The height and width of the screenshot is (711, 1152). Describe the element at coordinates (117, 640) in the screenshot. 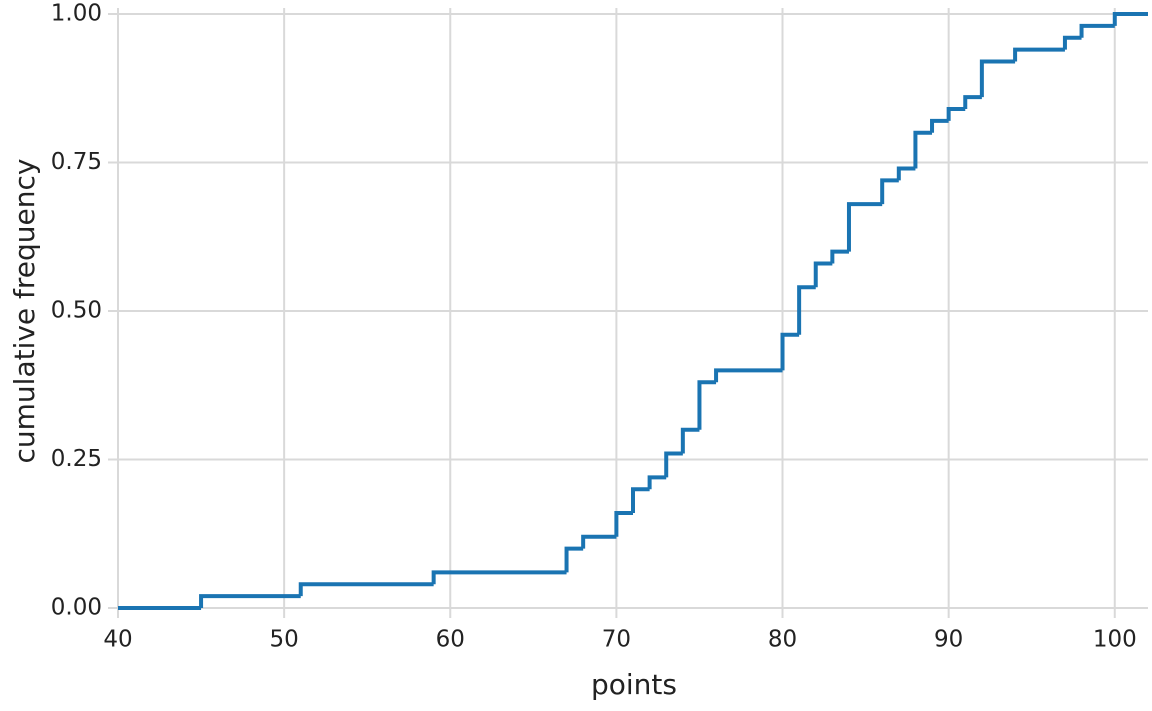

I see `x-tick-label: 40` at that location.